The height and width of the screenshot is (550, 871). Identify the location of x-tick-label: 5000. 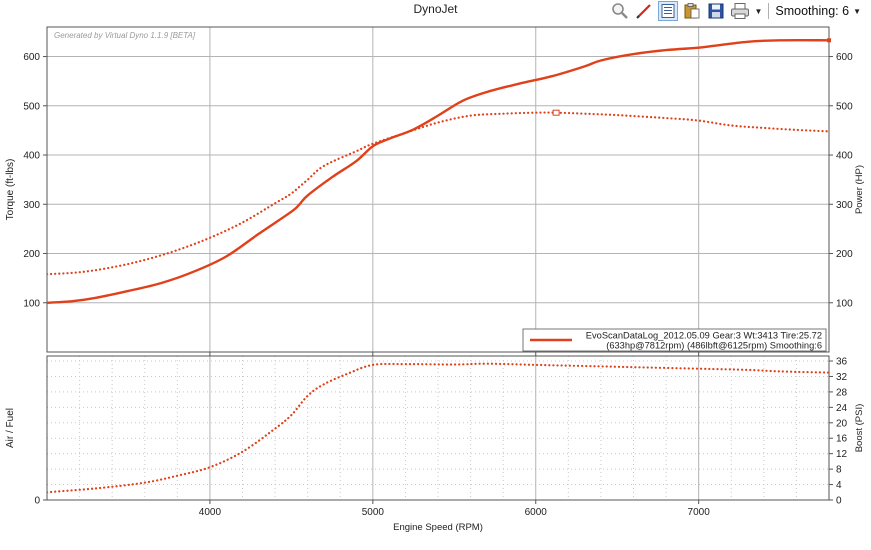
(373, 512).